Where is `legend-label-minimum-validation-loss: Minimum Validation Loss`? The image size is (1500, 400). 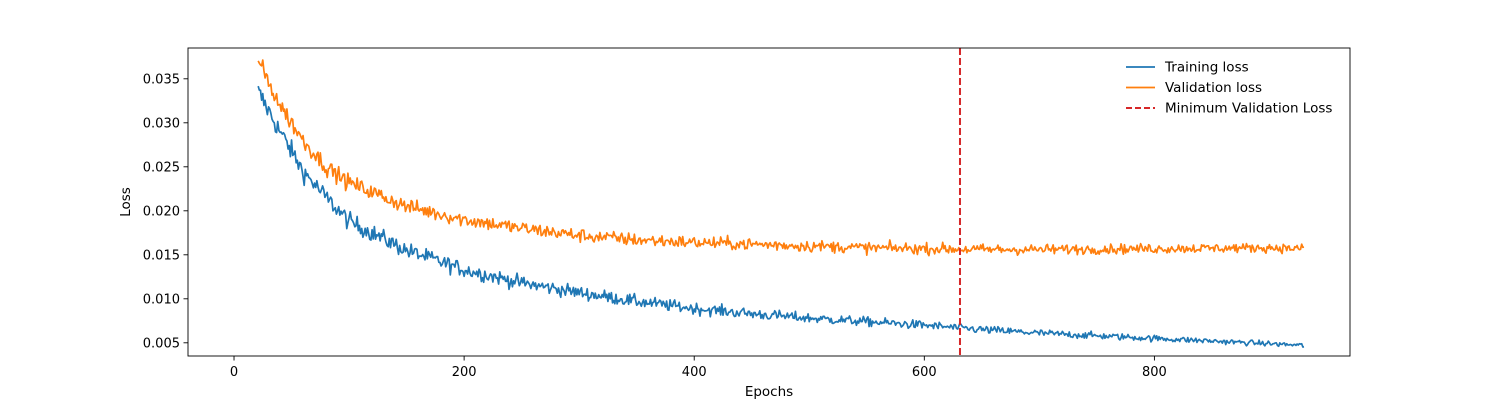 legend-label-minimum-validation-loss: Minimum Validation Loss is located at coordinates (1248, 109).